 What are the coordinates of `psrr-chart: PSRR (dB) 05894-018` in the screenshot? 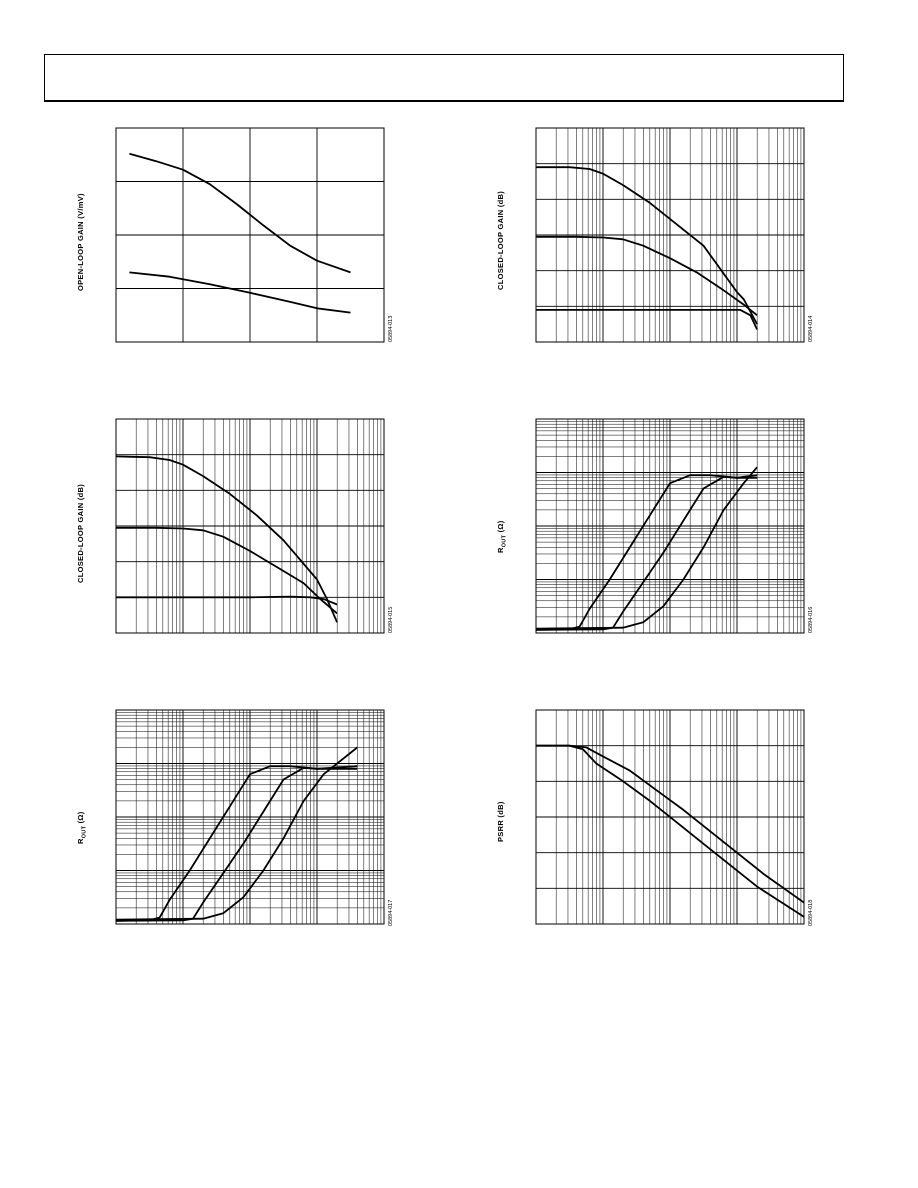 It's located at (655, 818).